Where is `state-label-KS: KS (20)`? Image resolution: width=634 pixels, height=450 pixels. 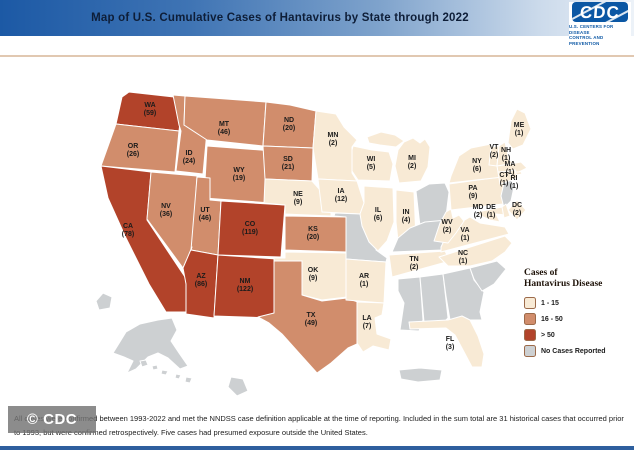
state-label-KS: KS (20) is located at coordinates (313, 233).